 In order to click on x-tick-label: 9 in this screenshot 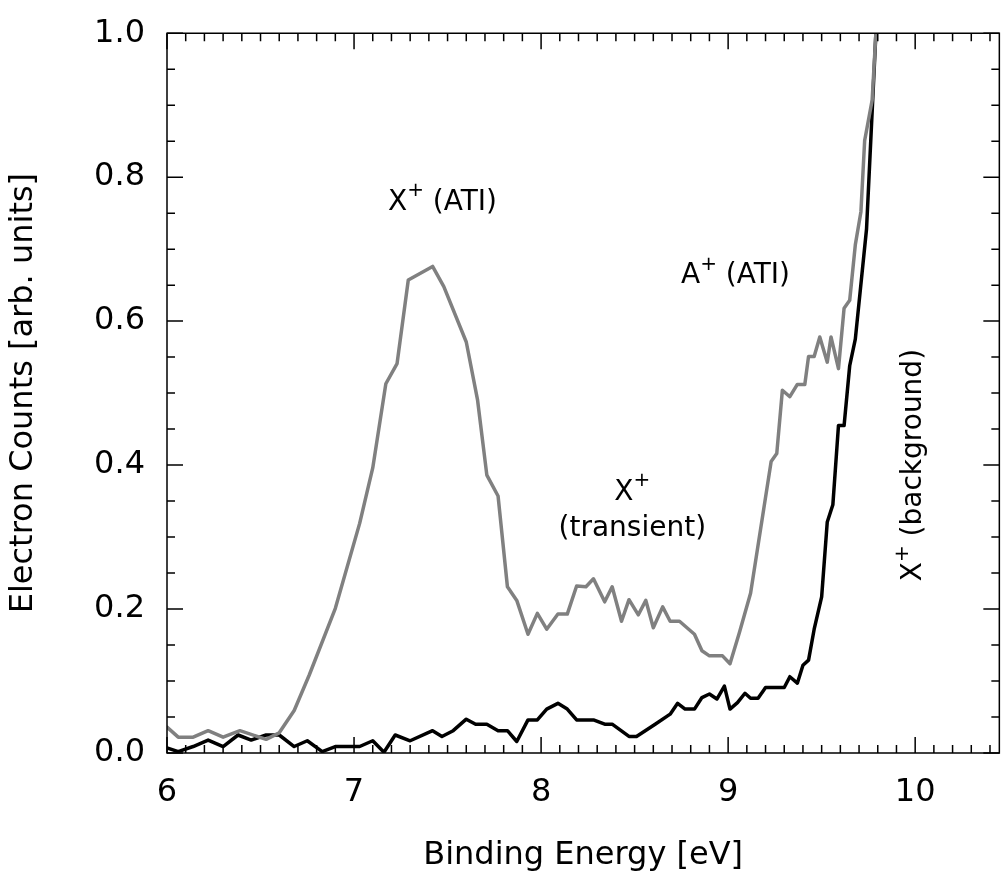, I will do `click(728, 789)`.